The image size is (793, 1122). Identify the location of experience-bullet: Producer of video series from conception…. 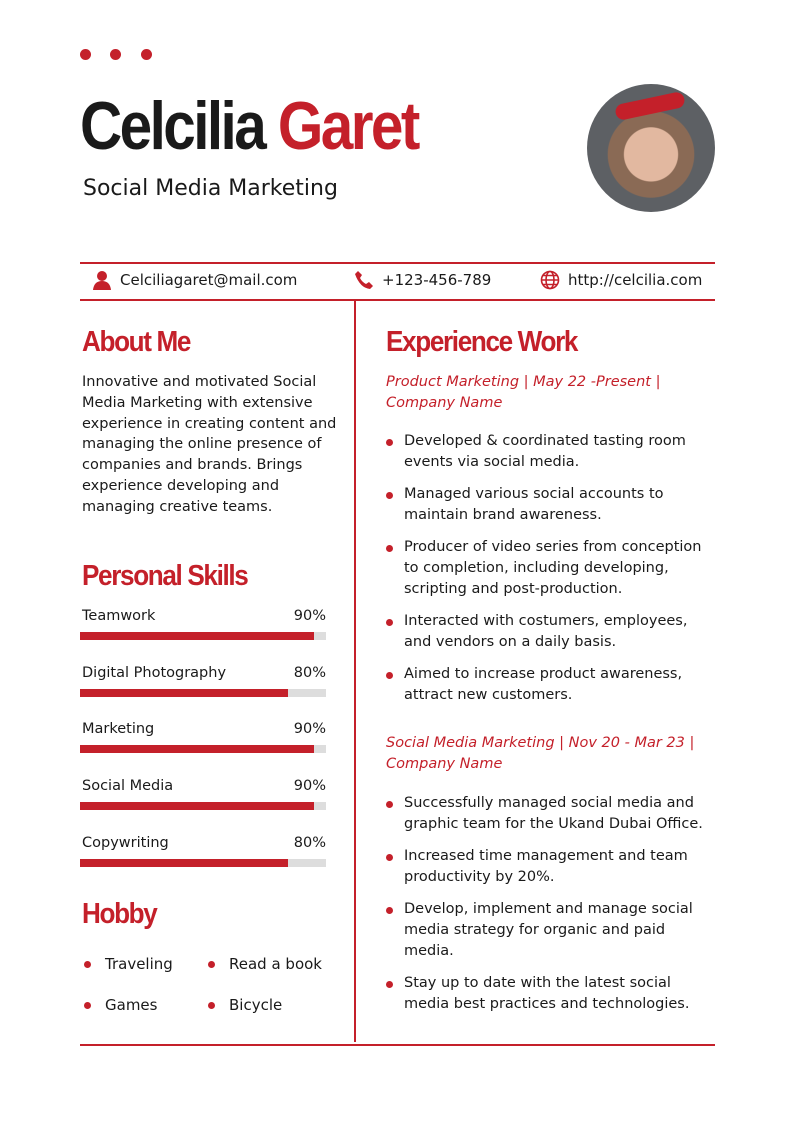
(551, 568).